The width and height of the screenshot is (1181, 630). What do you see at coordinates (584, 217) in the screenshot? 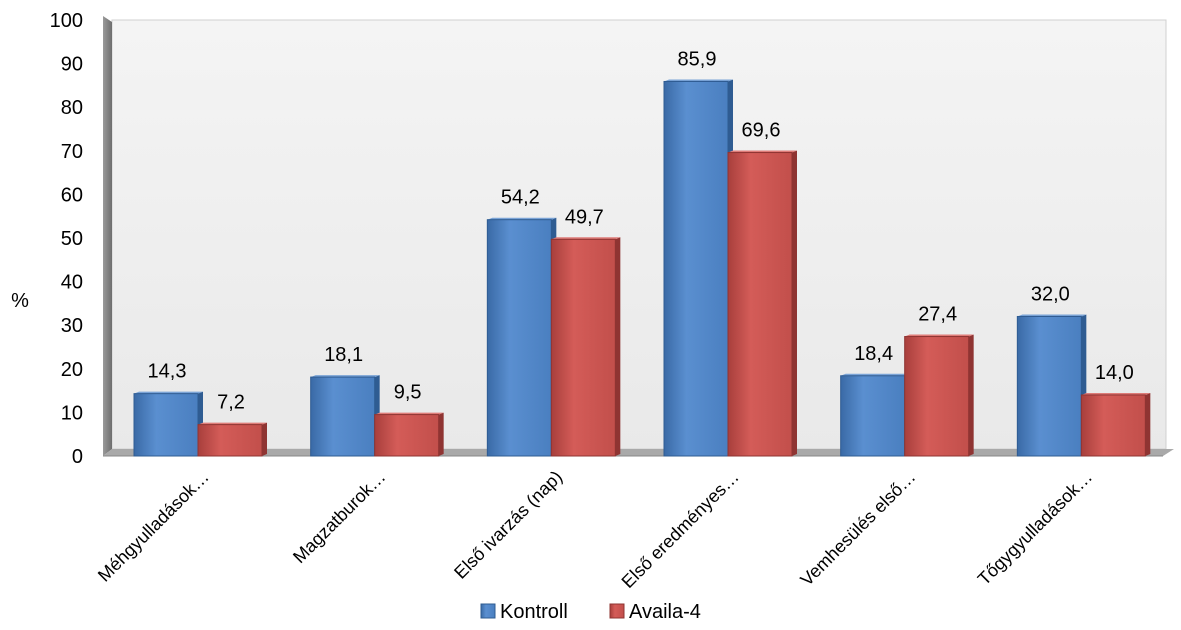
I see `data-label-availa: 49,7` at bounding box center [584, 217].